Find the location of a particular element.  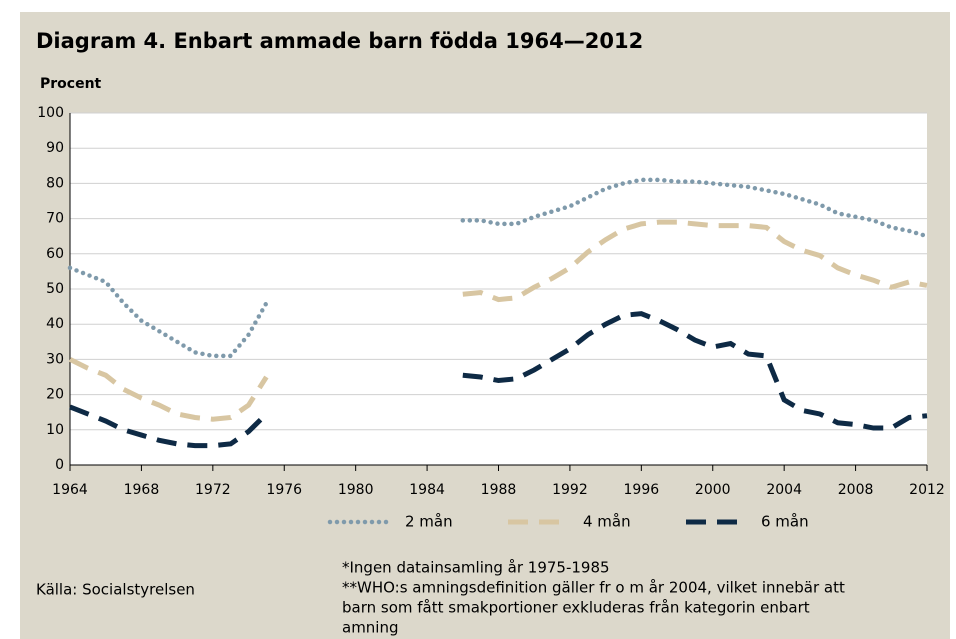

legend-label: 6 mån is located at coordinates (785, 522).